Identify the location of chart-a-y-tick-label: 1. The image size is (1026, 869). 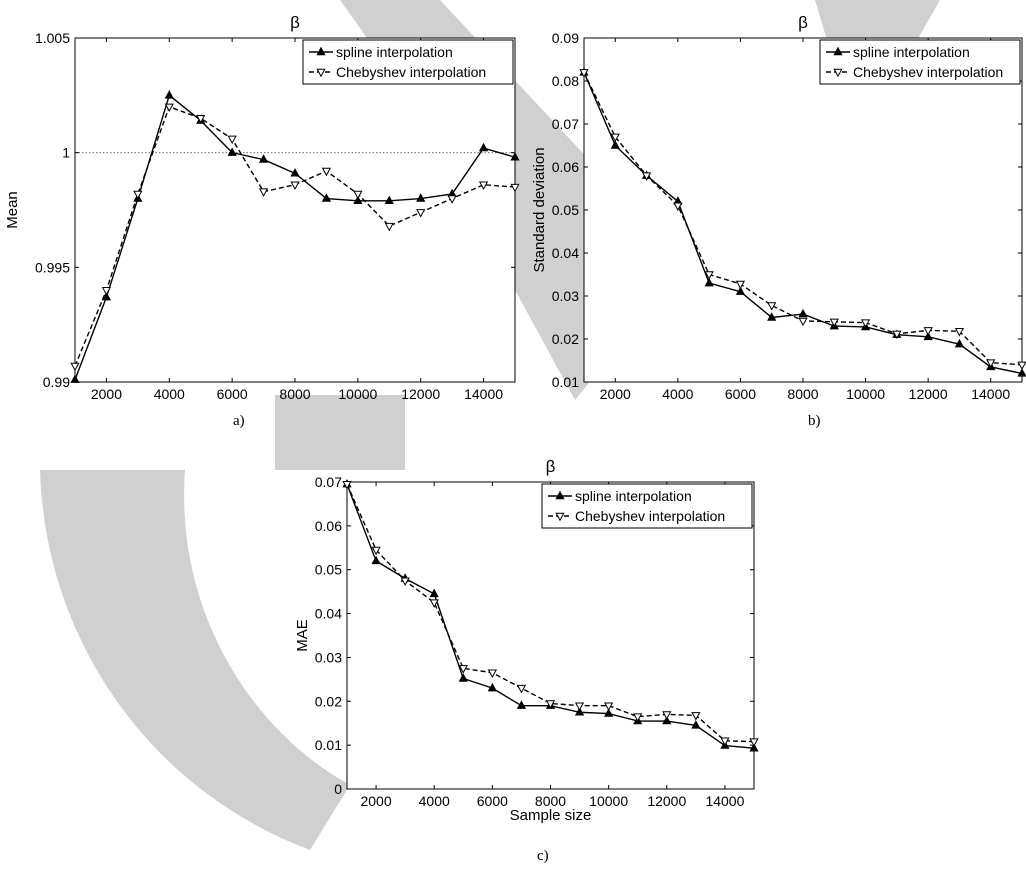
(66, 153).